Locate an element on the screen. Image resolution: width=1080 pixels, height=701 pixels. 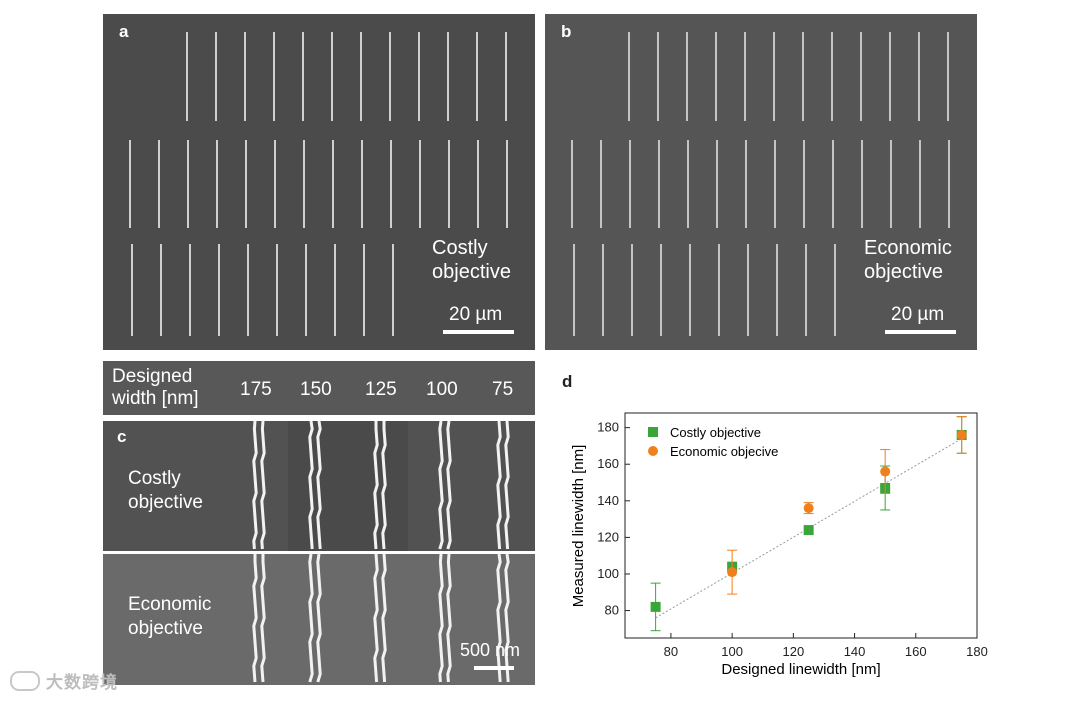
width-label: 75 is located at coordinates (503, 389).